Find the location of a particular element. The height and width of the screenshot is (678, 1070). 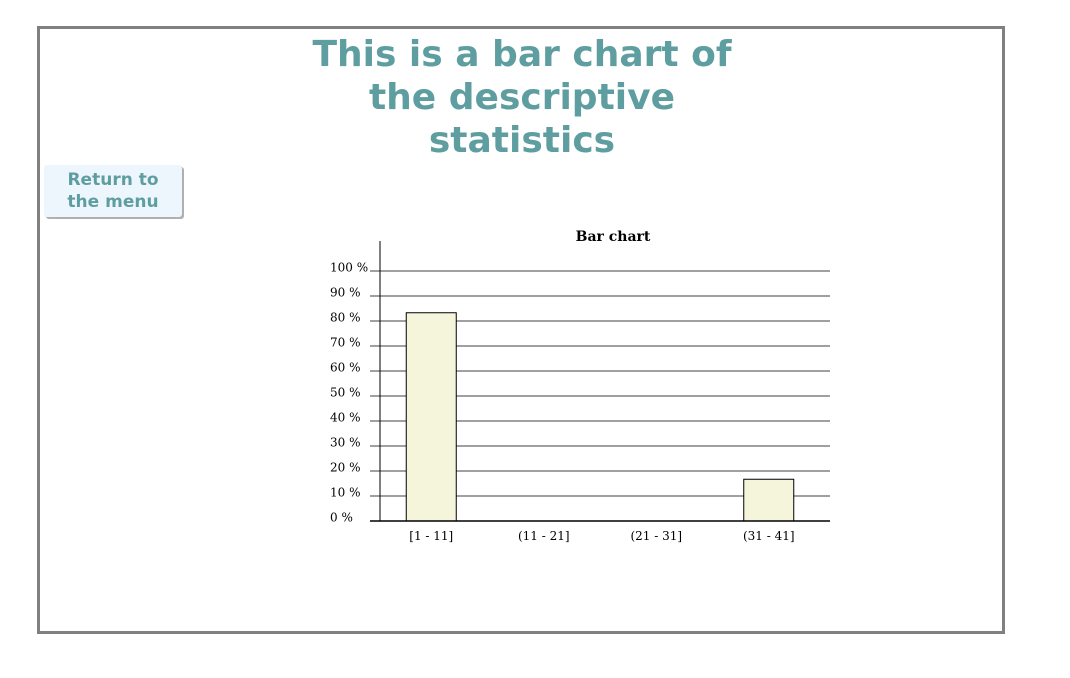

bars is located at coordinates (600, 417).